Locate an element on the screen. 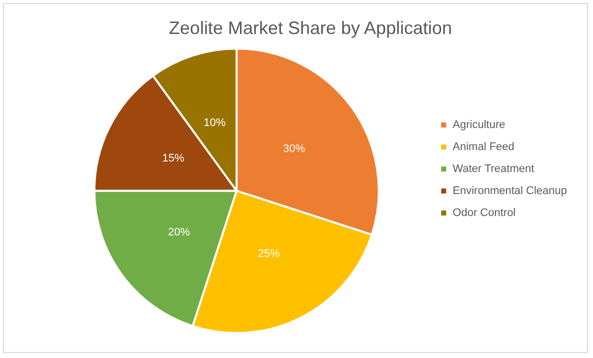 The width and height of the screenshot is (593, 358). legend-label: Water Treatment is located at coordinates (493, 169).